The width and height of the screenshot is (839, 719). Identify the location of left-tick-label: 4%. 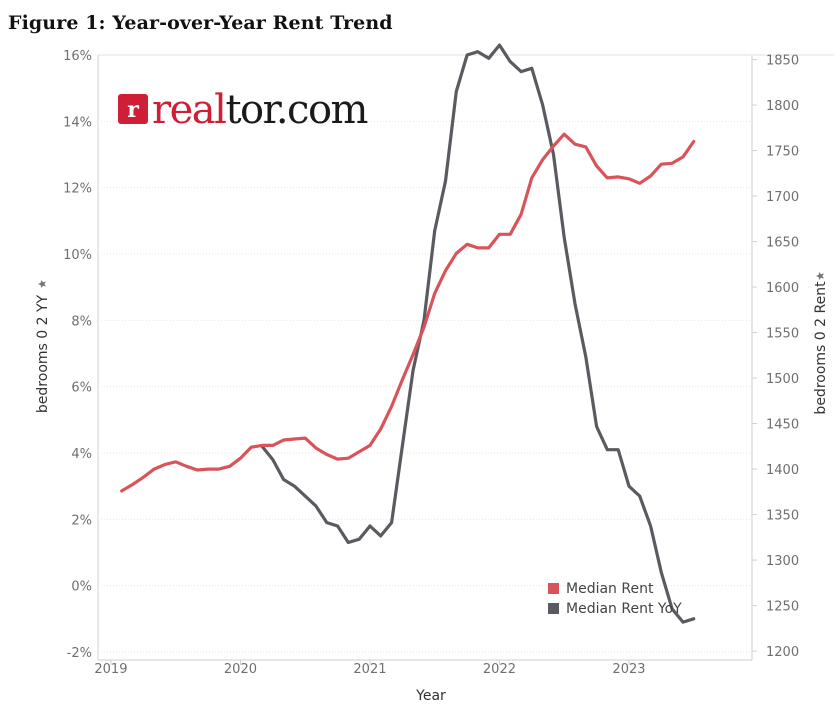
(81, 454).